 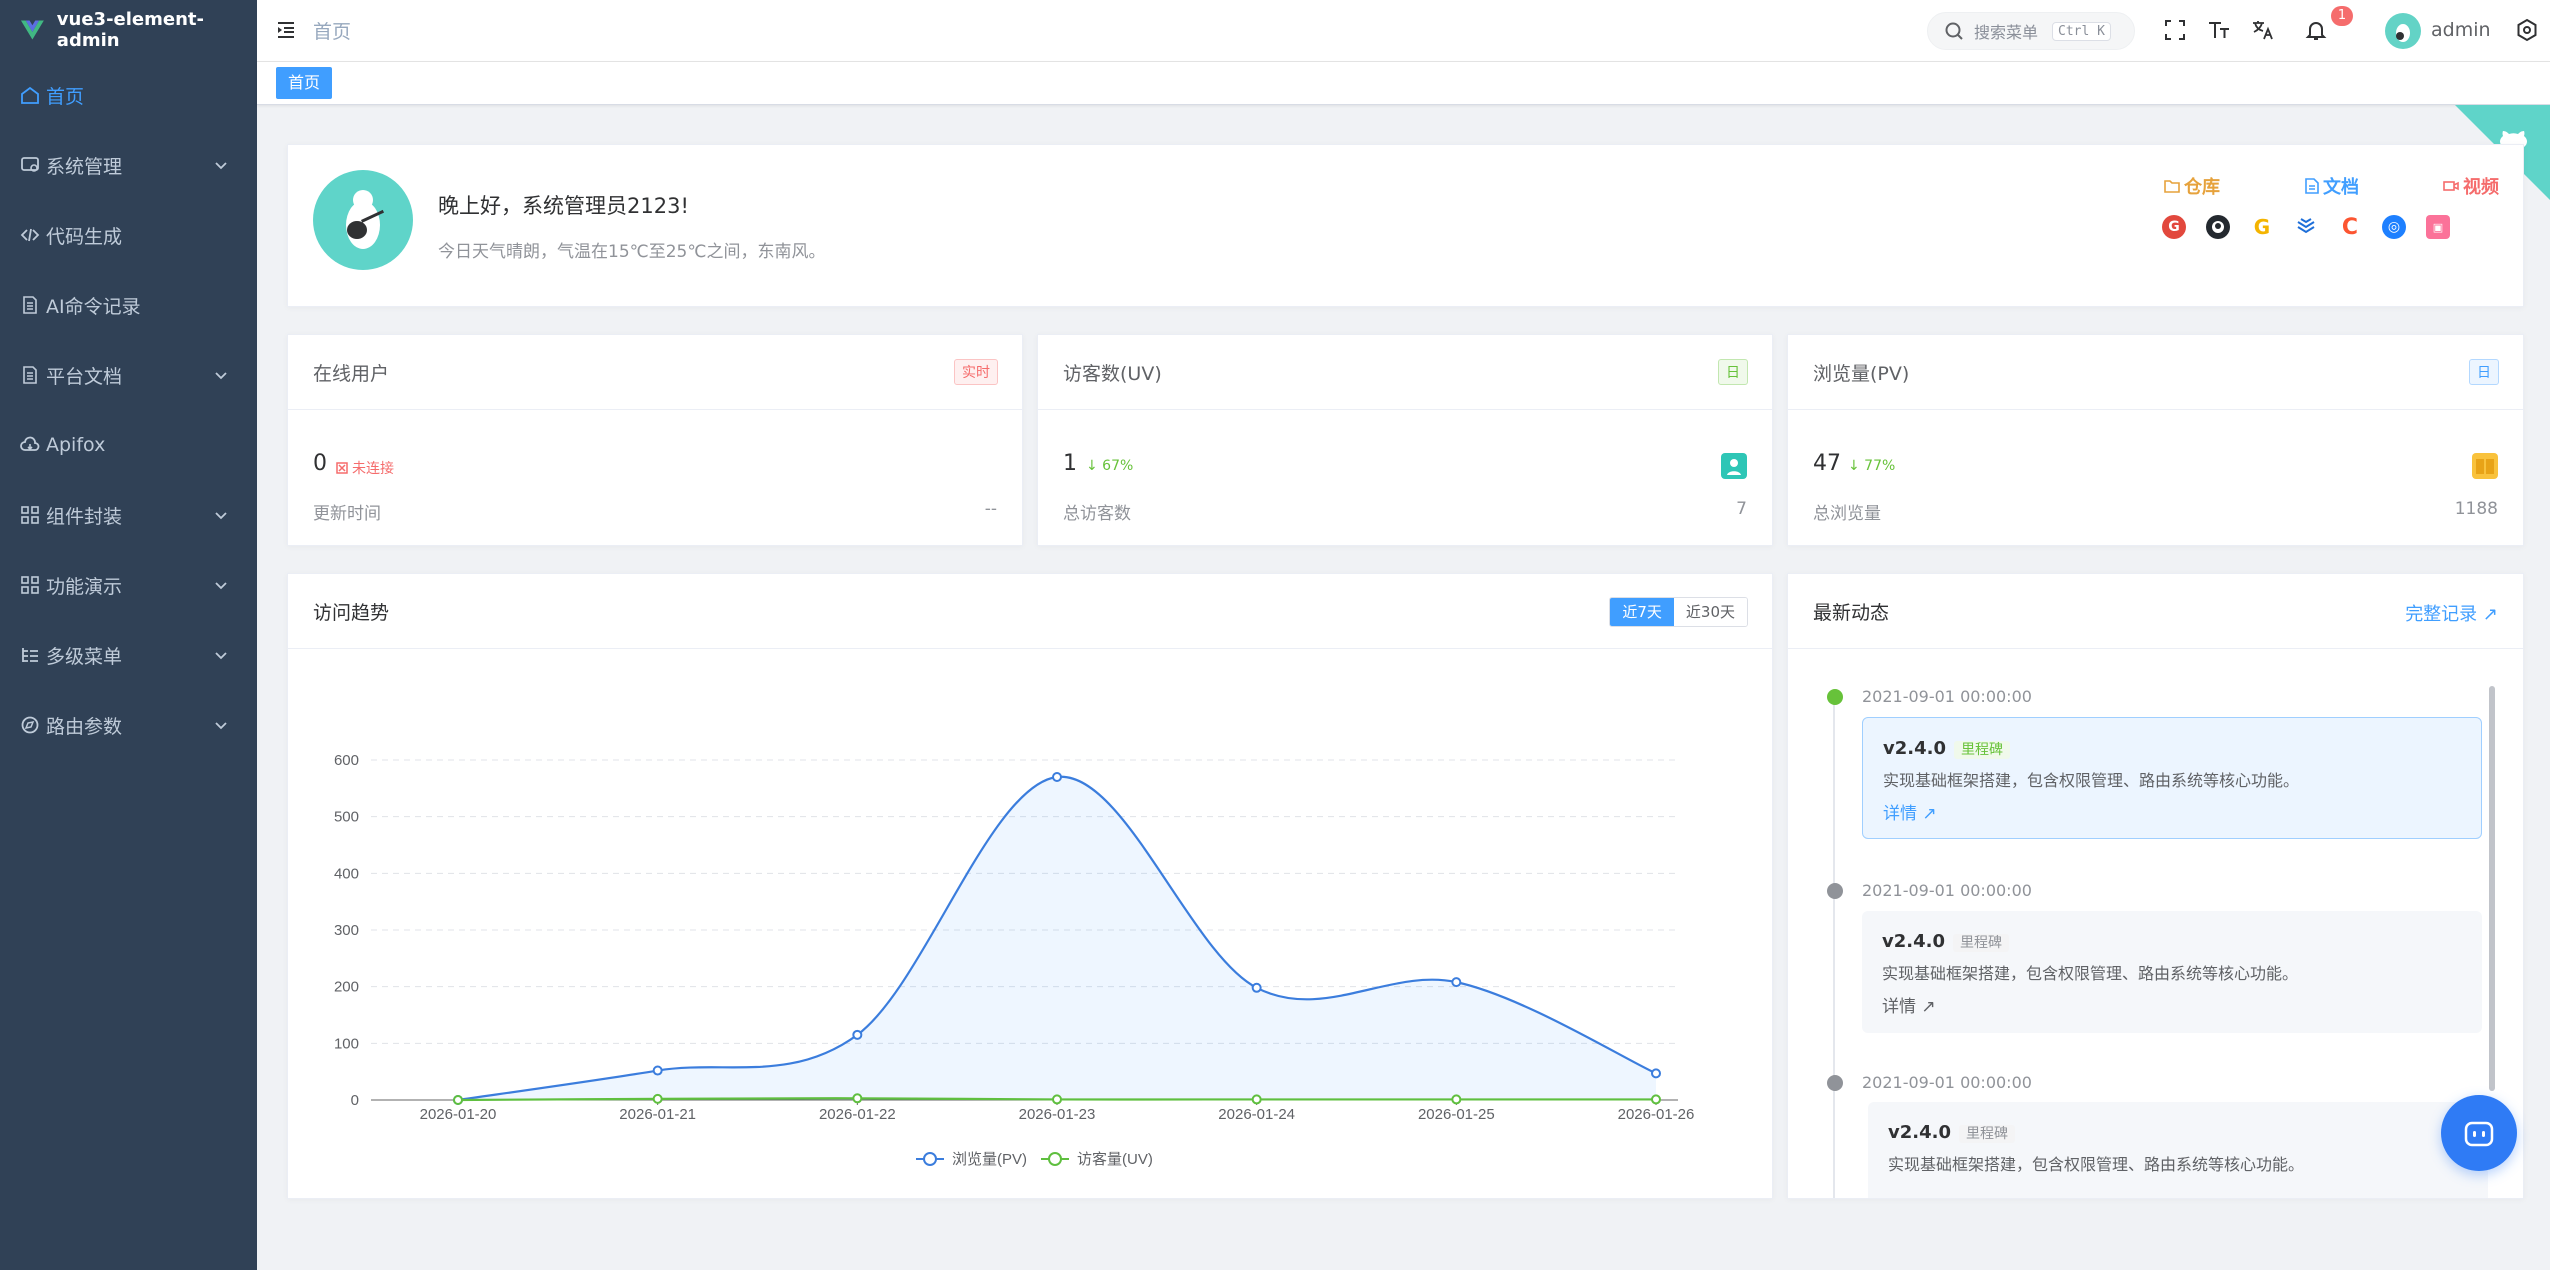 I want to click on app-title: vue3-element-admin, so click(x=130, y=30).